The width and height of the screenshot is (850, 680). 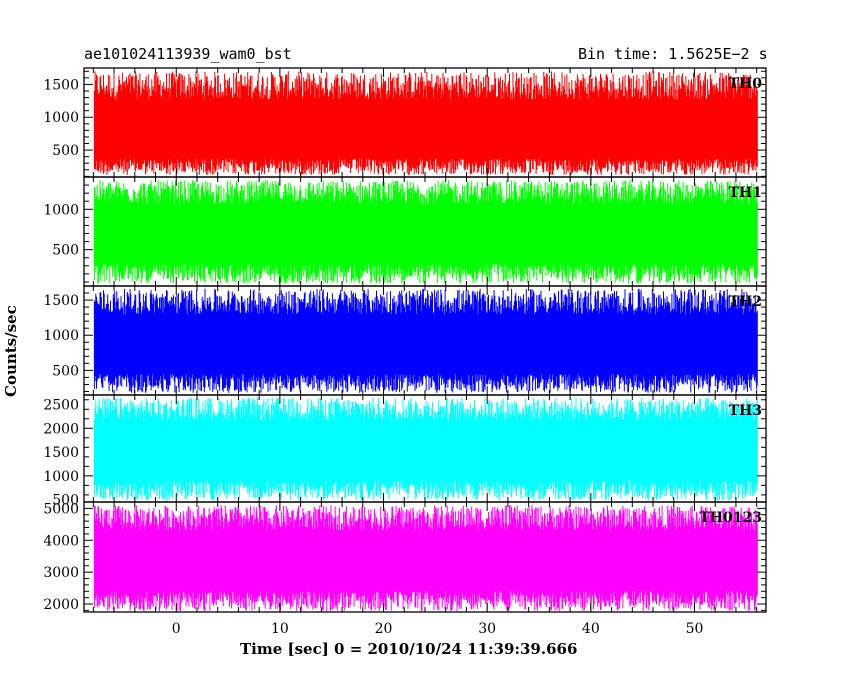 What do you see at coordinates (11, 351) in the screenshot?
I see `y-axis-label: Counts/sec` at bounding box center [11, 351].